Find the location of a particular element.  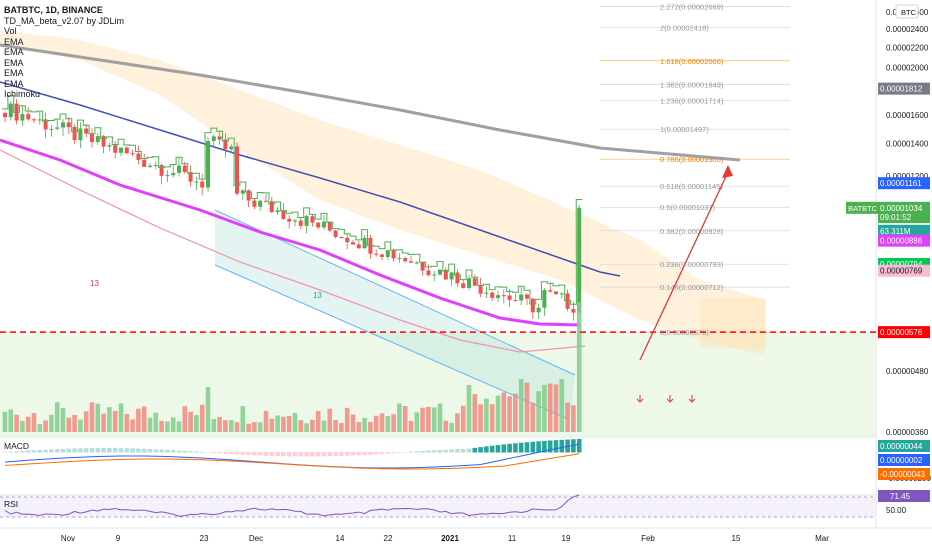

legend-indicator-2: EMA is located at coordinates (14, 41).